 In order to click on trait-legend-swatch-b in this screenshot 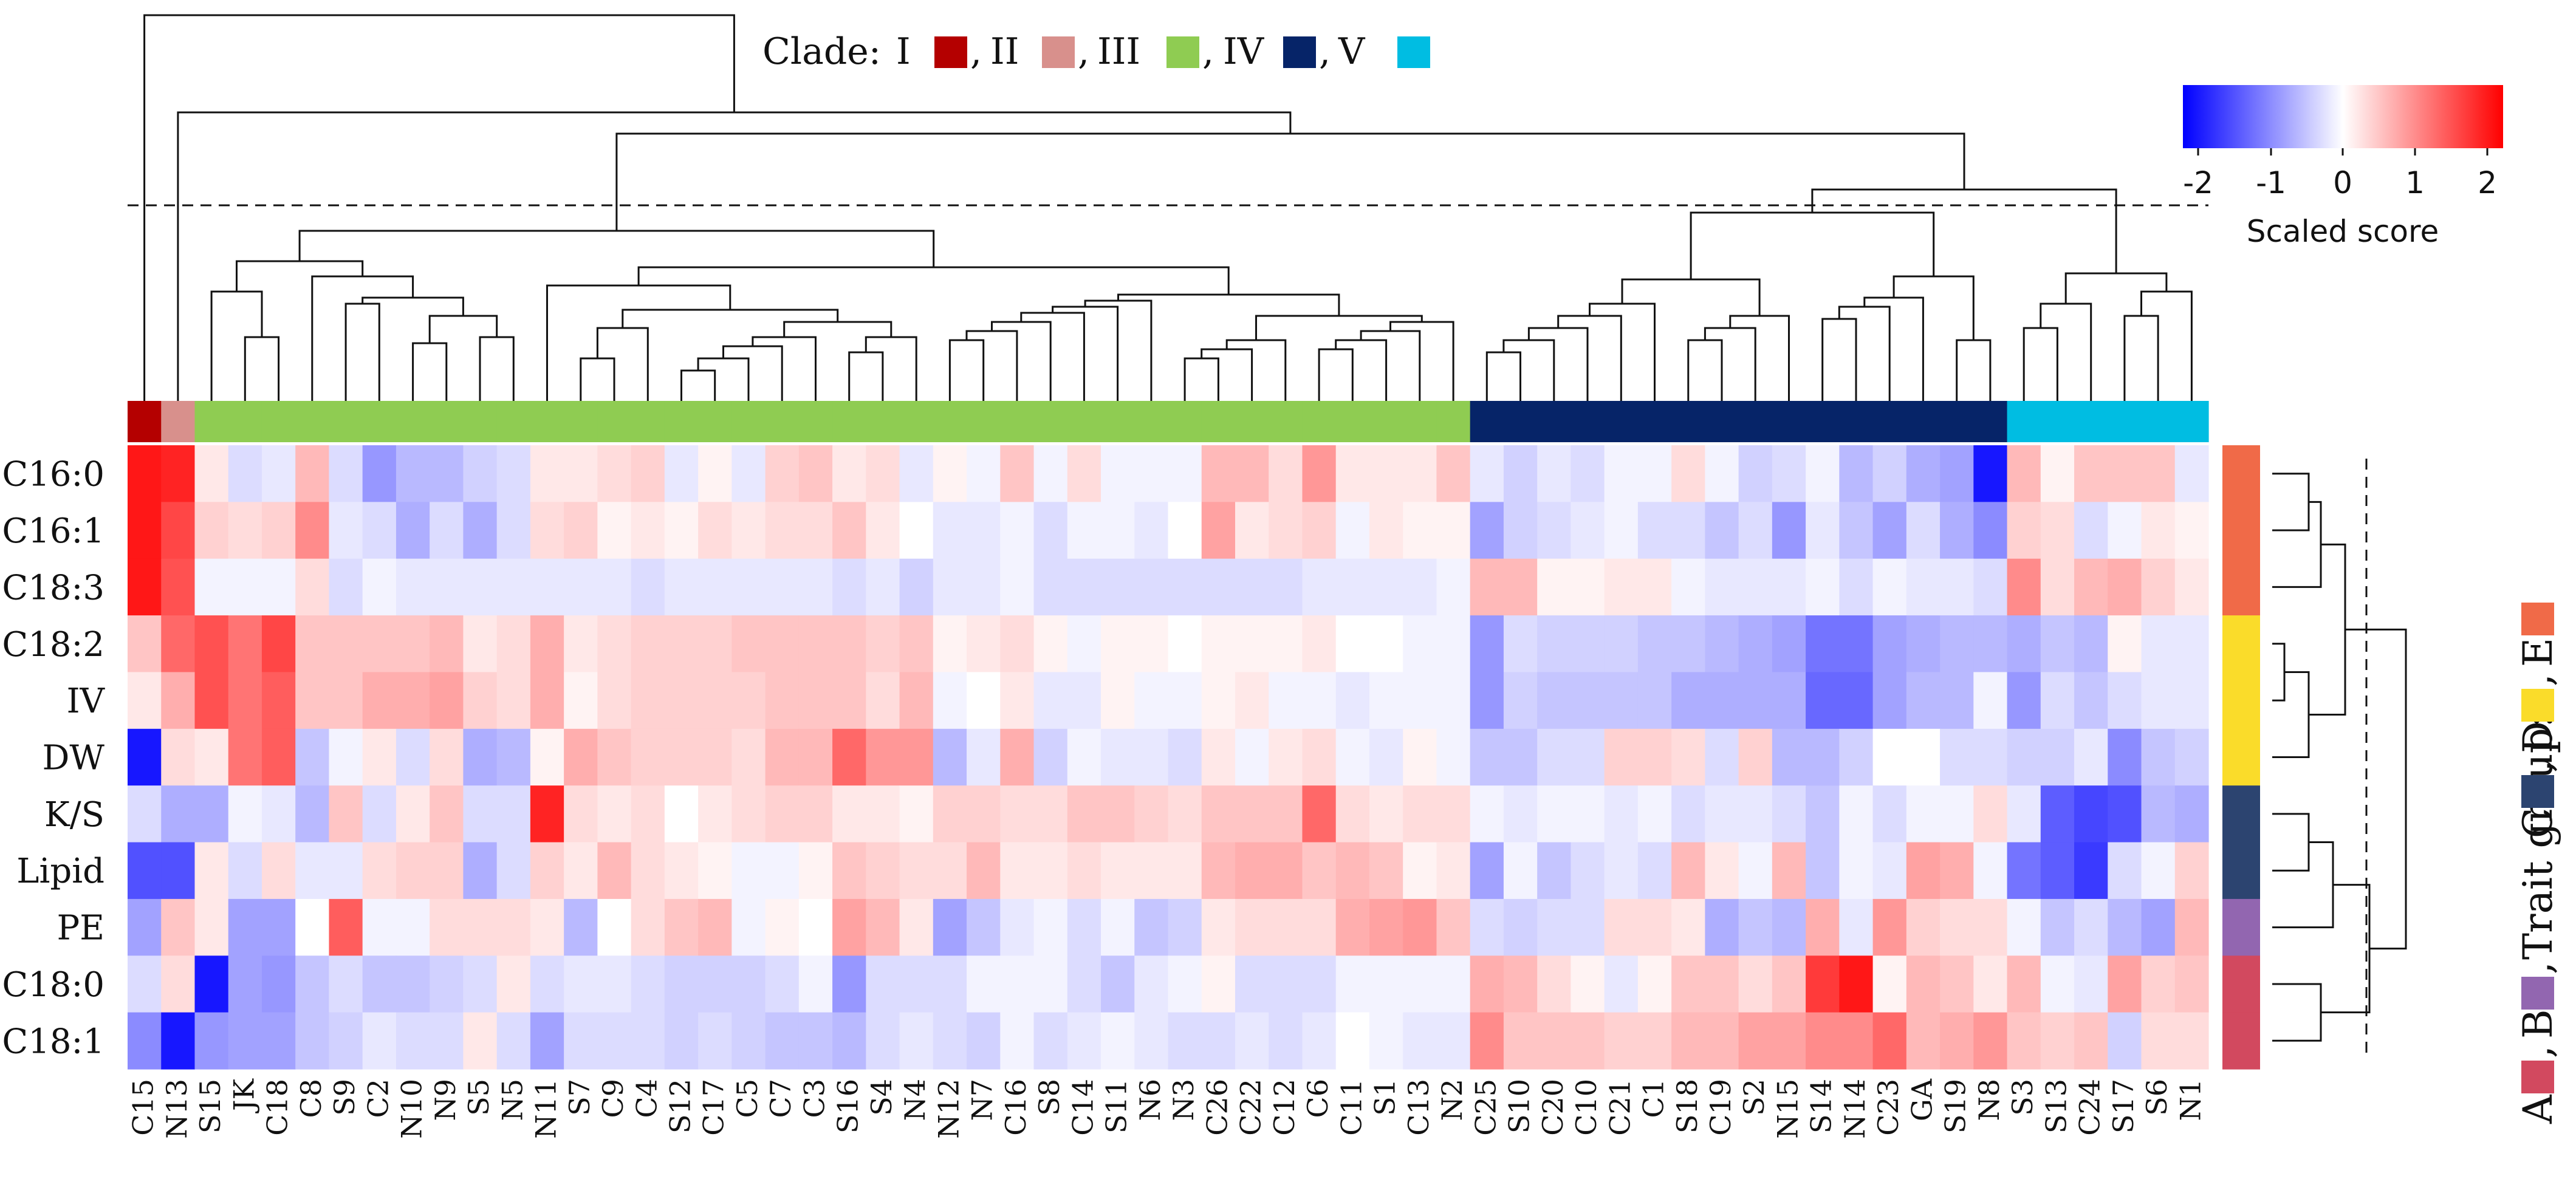, I will do `click(2537, 993)`.